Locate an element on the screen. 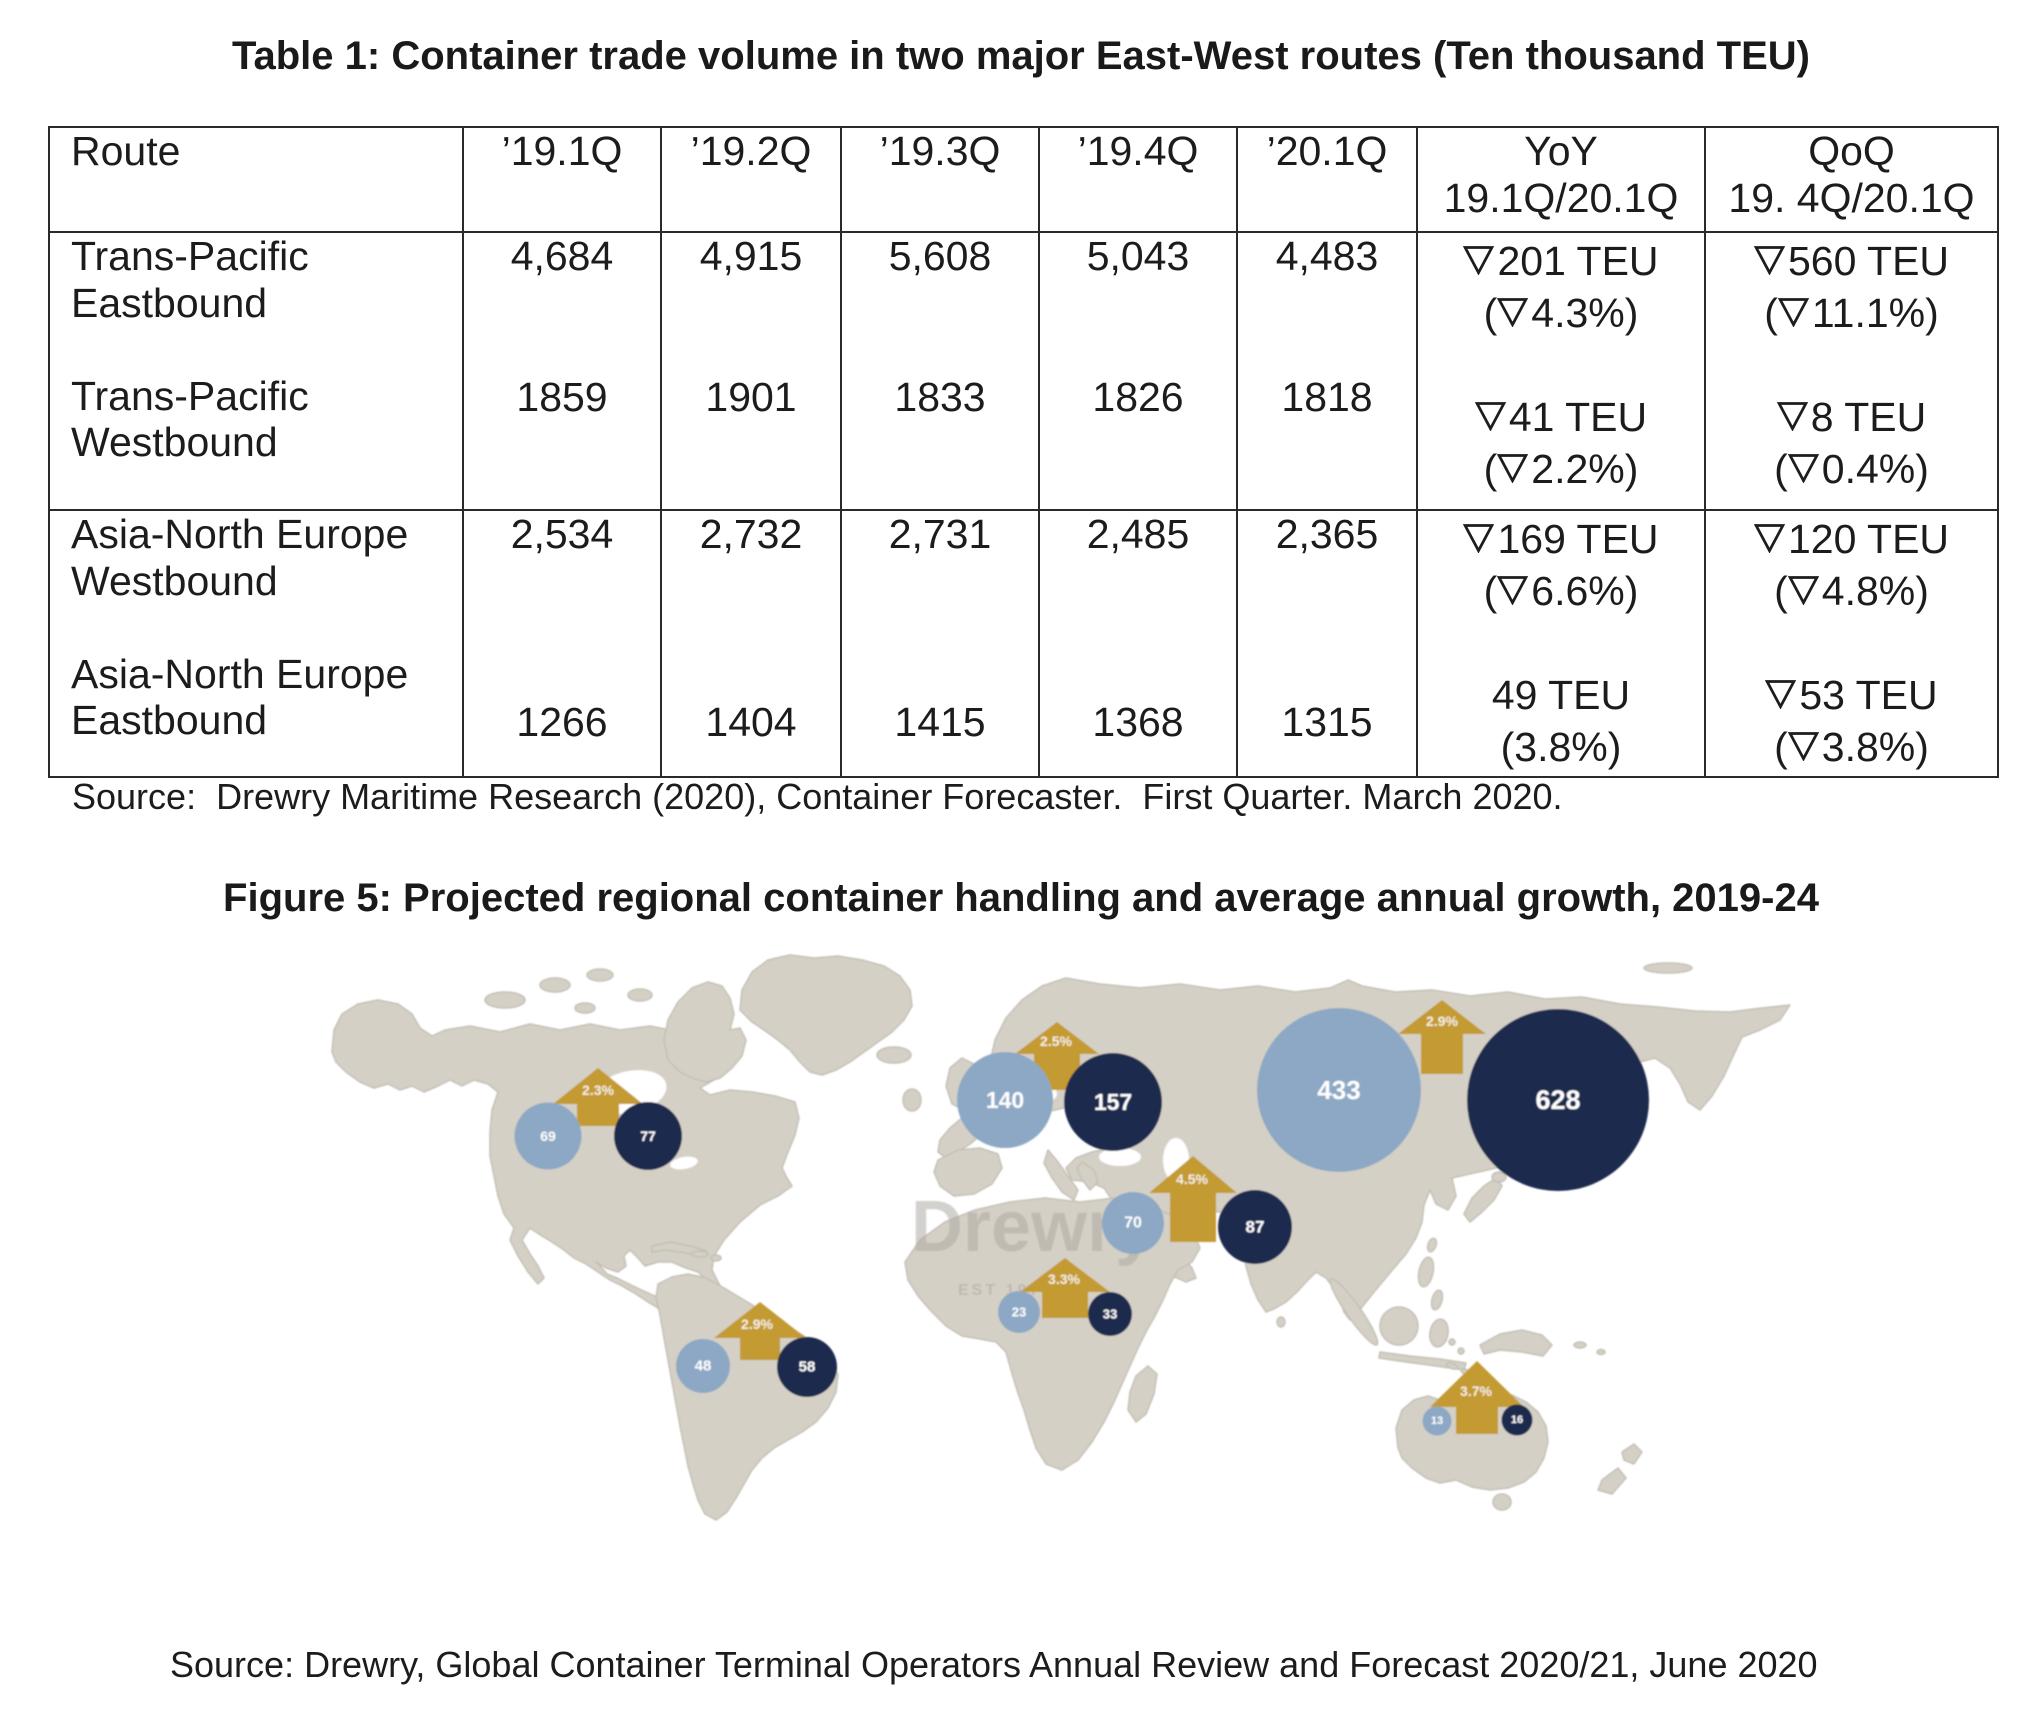  svg-text: 2.3% is located at coordinates (598, 1090).